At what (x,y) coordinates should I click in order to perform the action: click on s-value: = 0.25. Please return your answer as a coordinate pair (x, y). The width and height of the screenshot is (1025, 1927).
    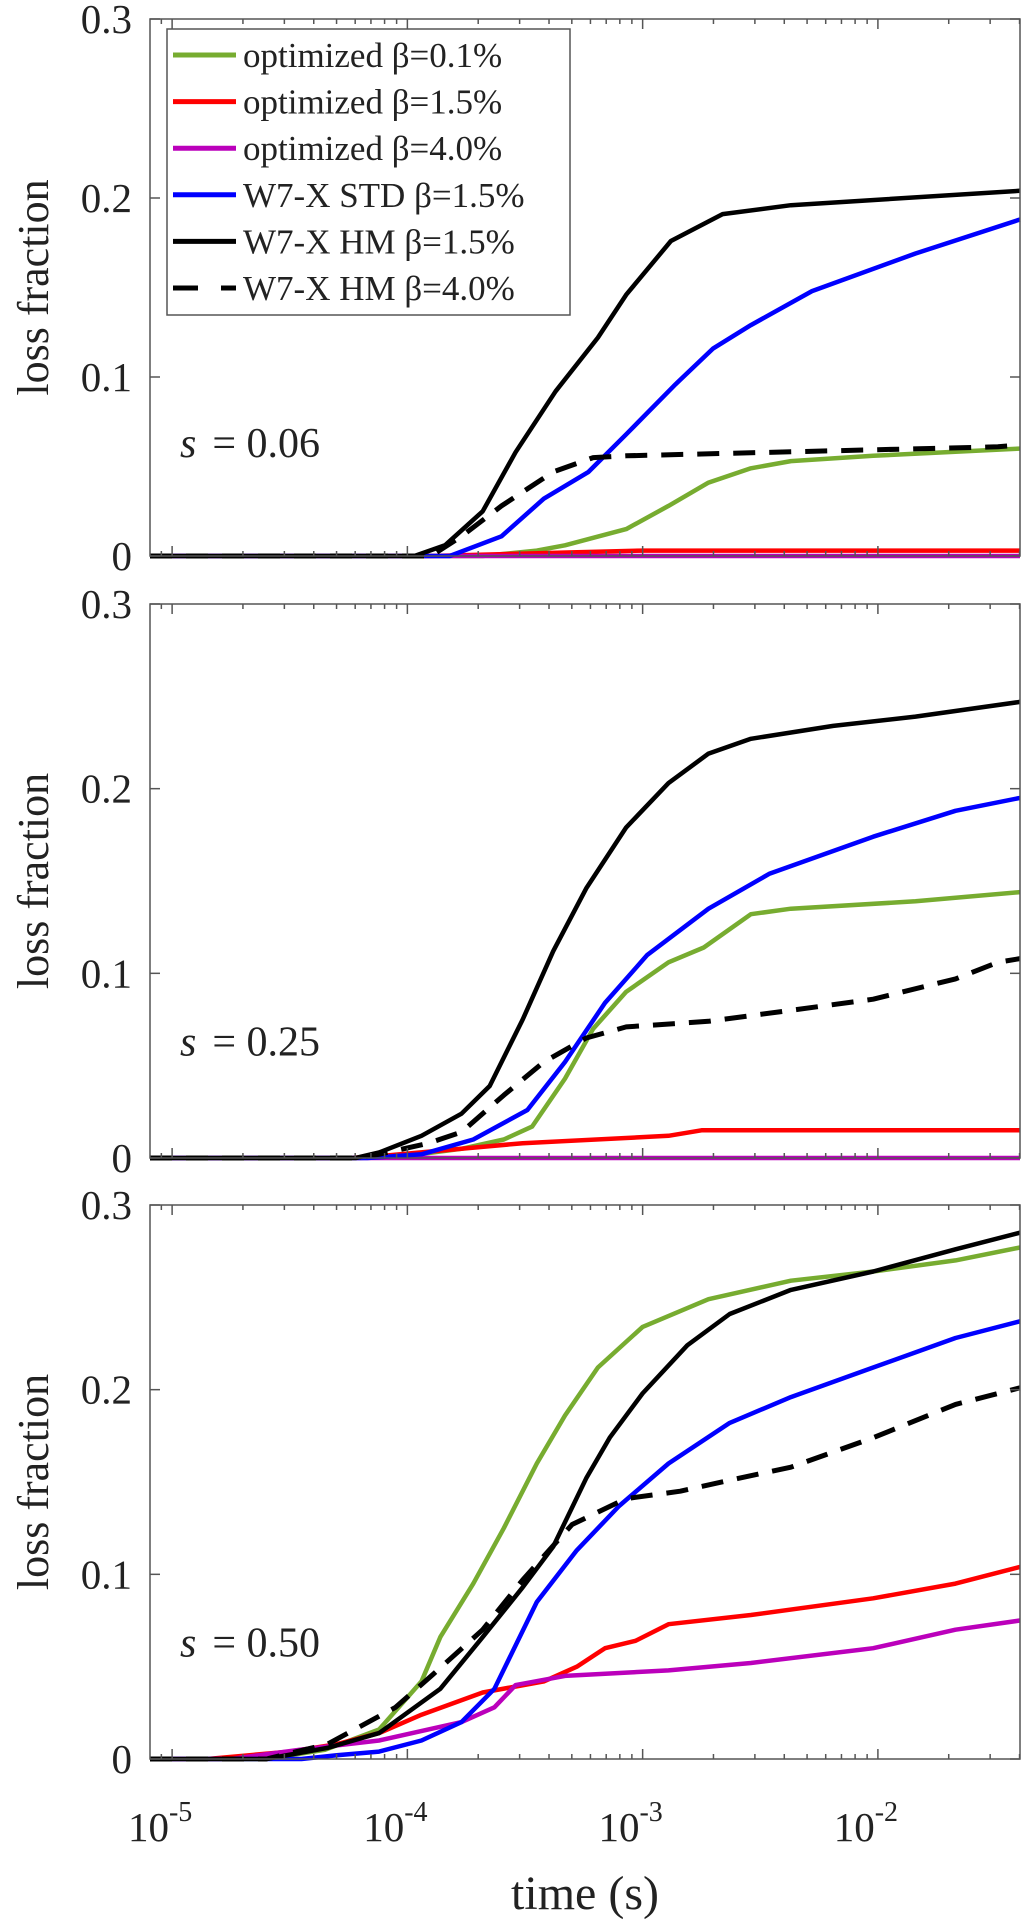
    Looking at the image, I should click on (266, 1043).